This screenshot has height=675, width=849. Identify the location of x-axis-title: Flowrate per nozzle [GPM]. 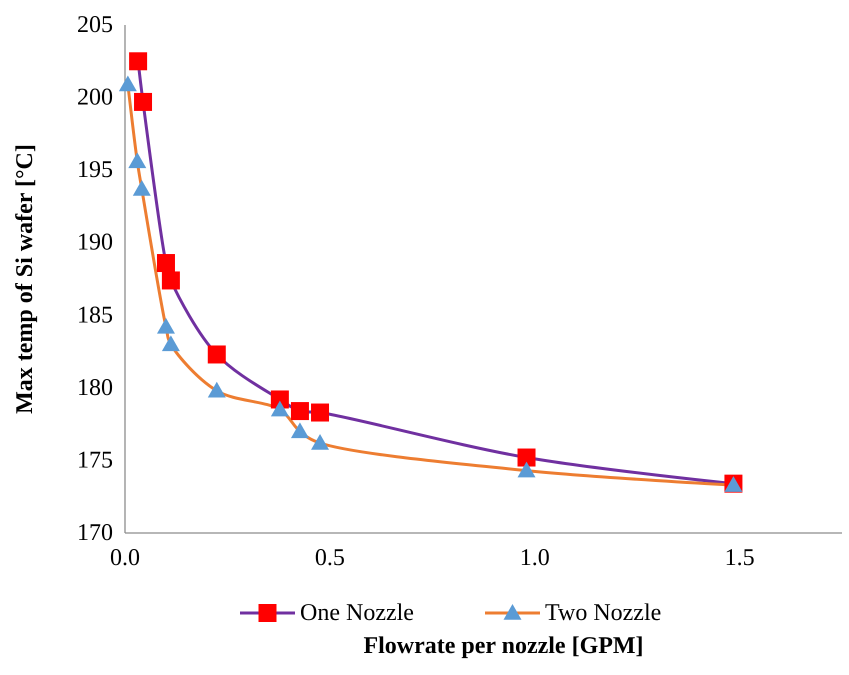
(503, 646).